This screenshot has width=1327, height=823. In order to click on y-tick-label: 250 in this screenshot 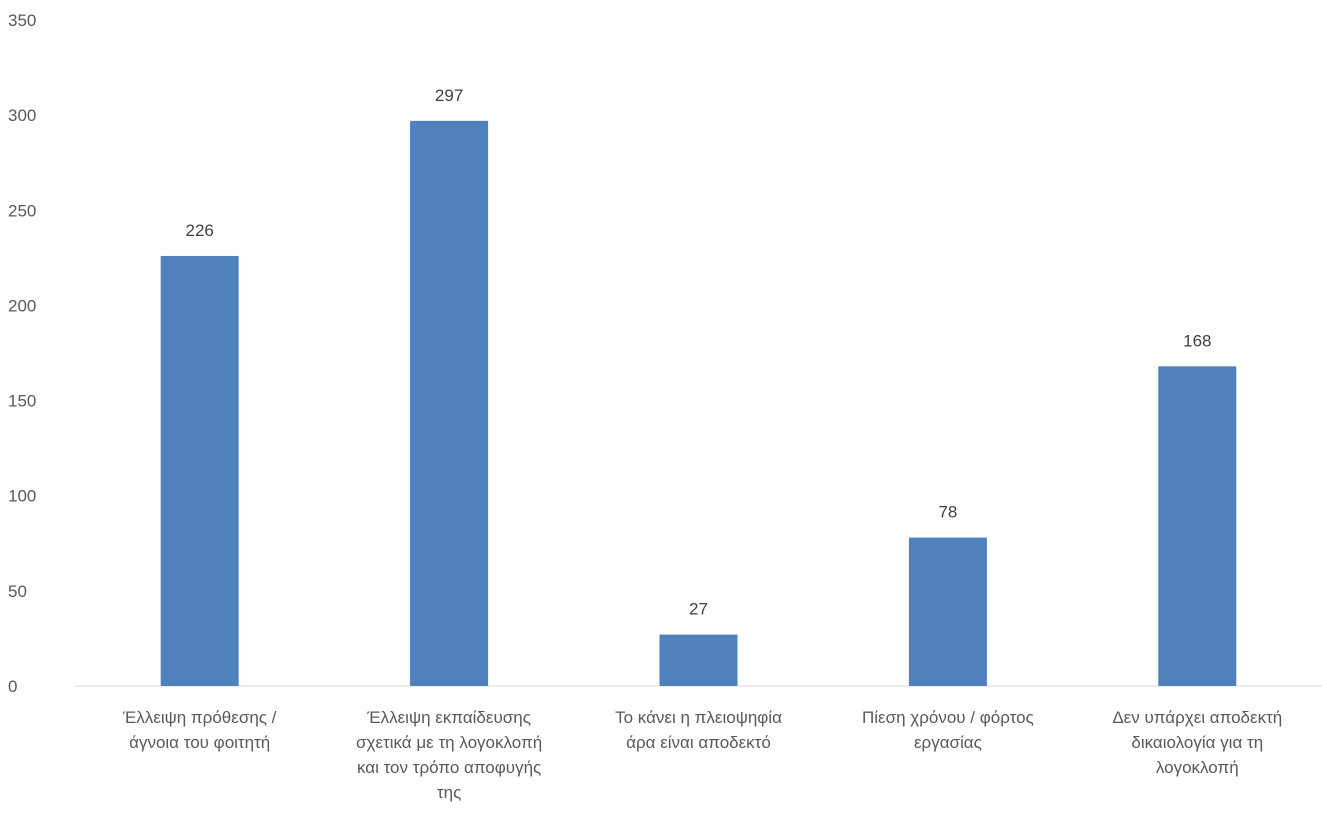, I will do `click(22, 210)`.